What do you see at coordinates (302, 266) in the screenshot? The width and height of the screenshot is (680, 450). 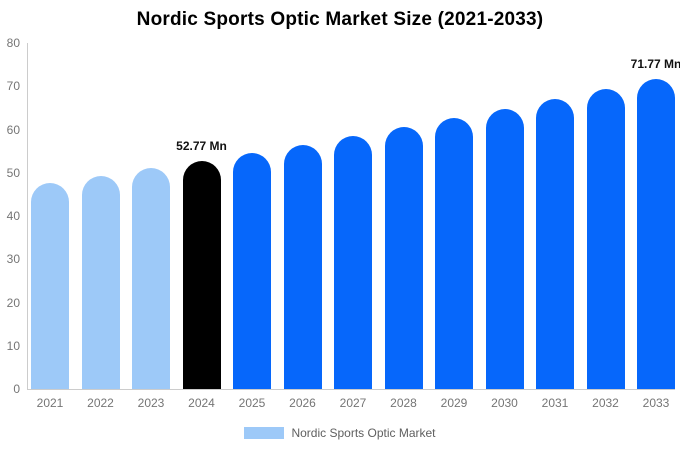 I see `bar-2026` at bounding box center [302, 266].